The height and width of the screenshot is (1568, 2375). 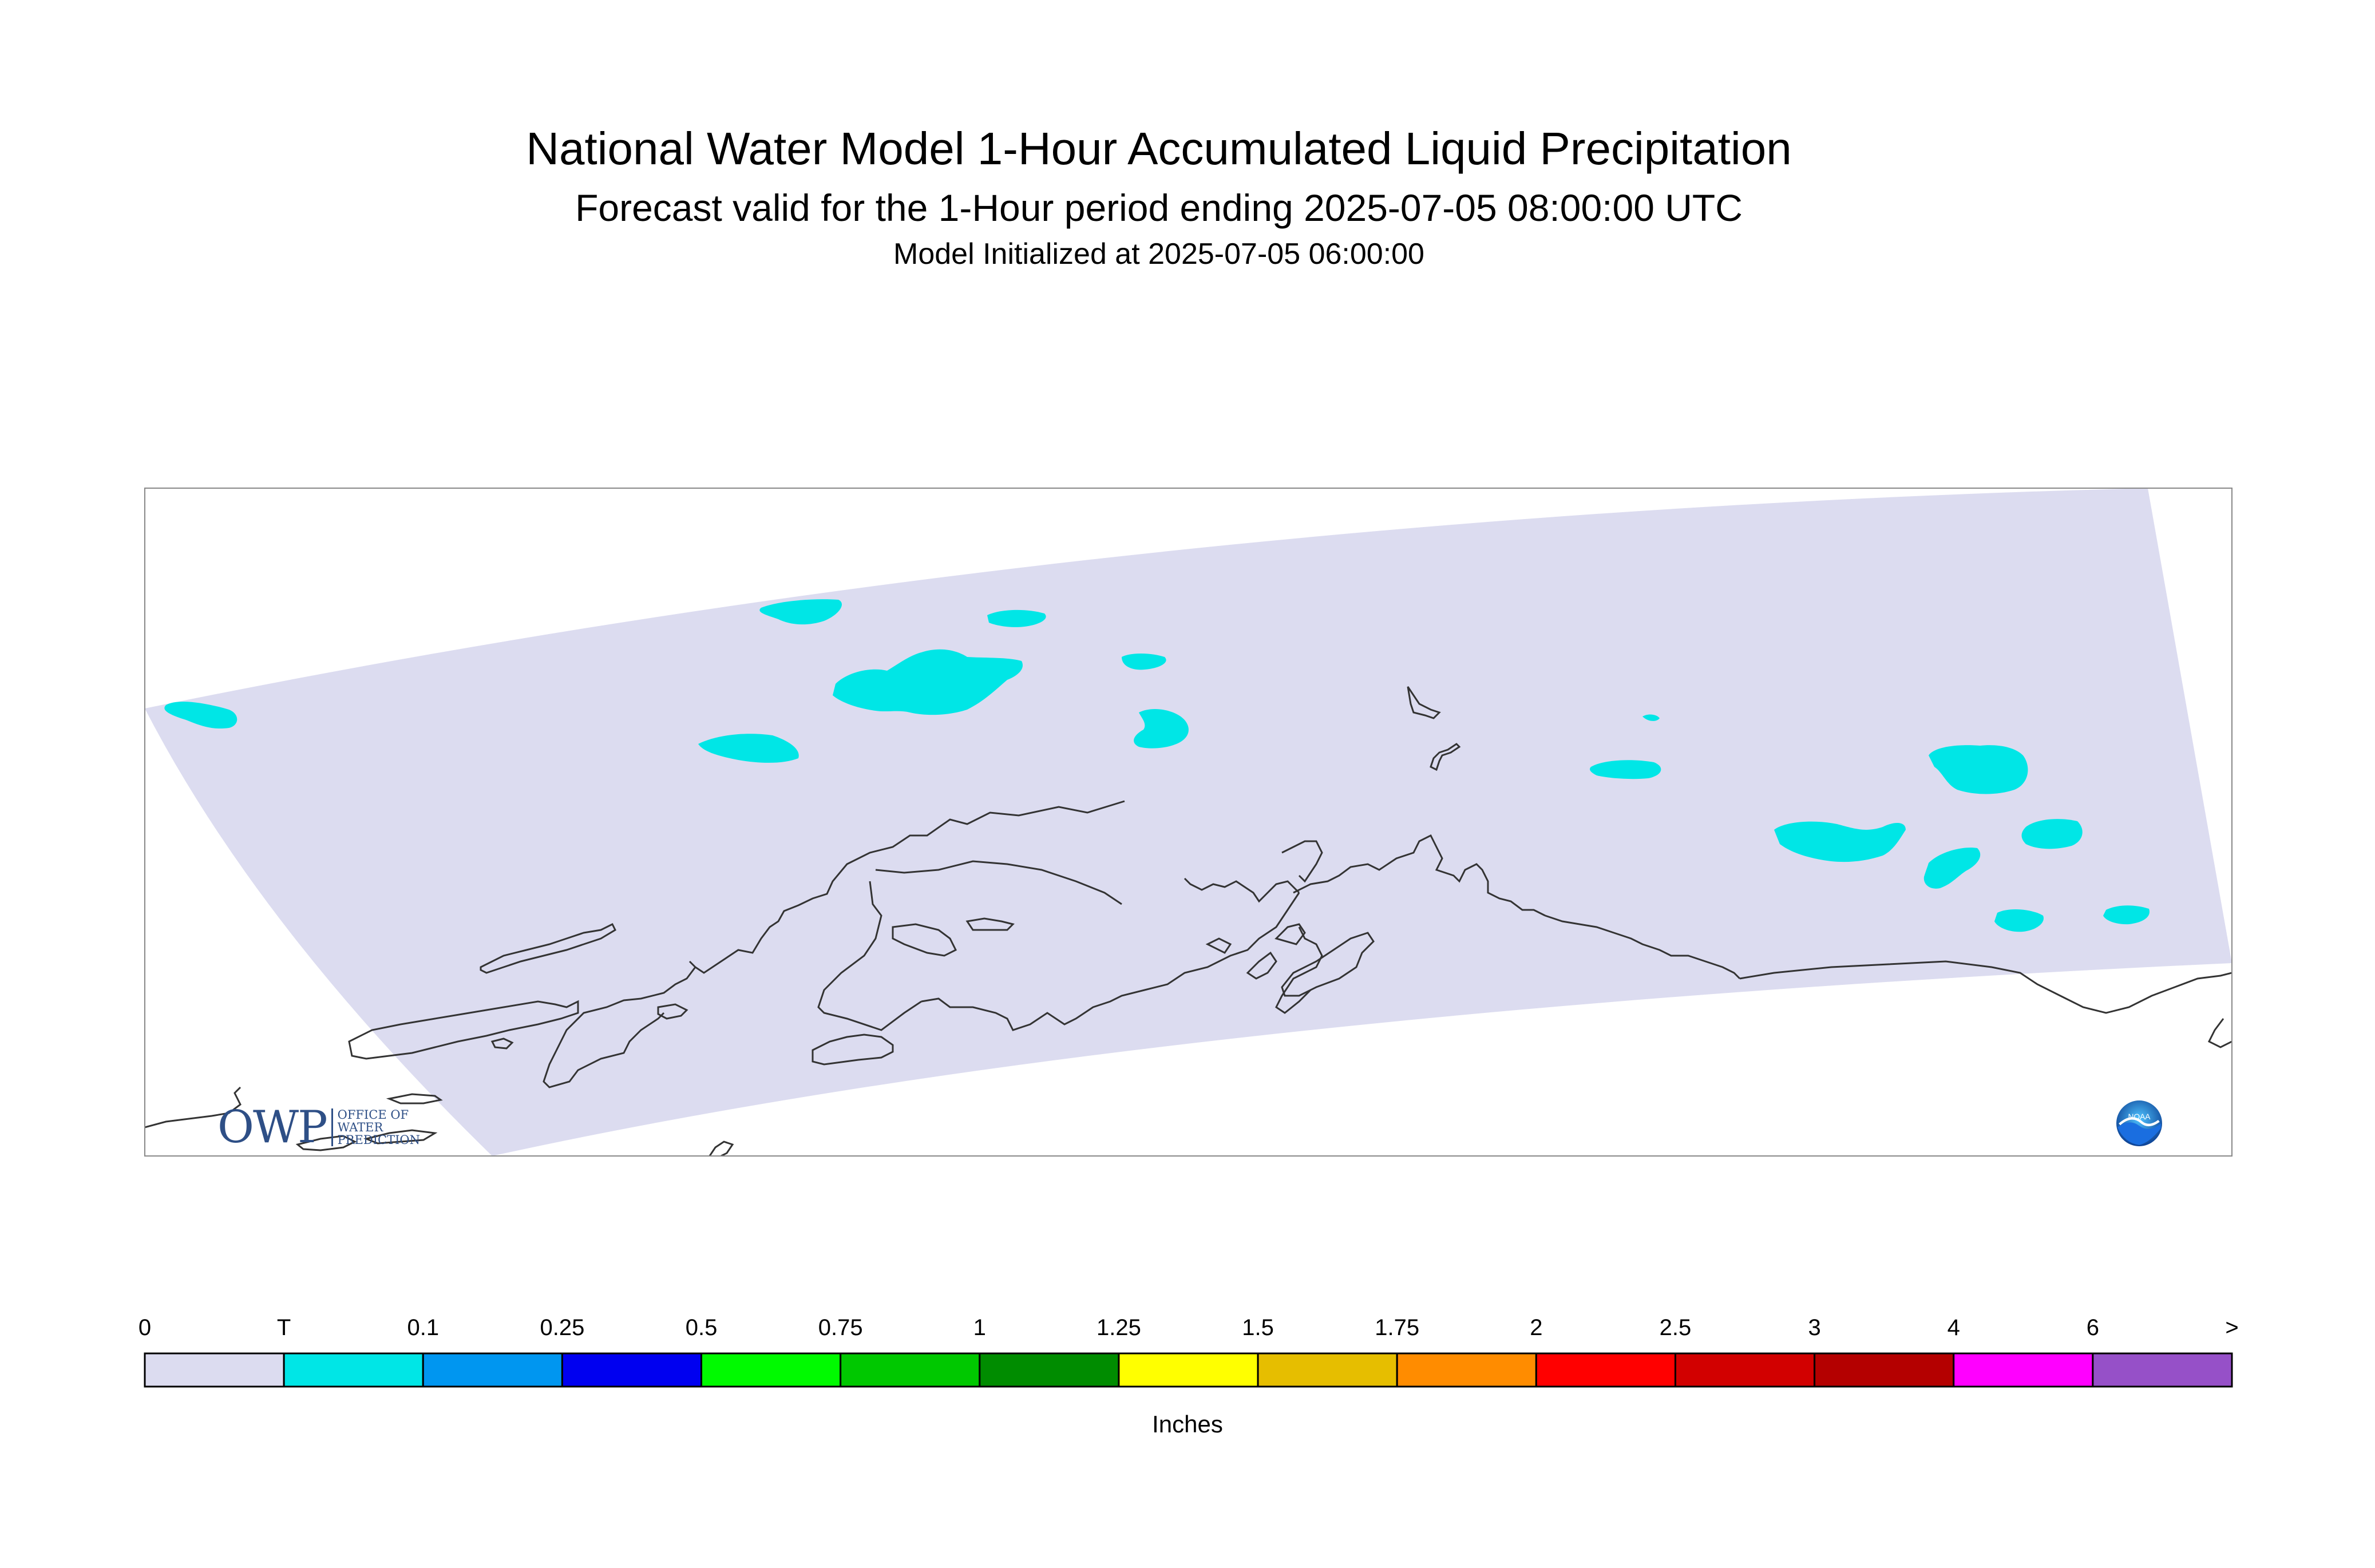 I want to click on legend-tick-label: >, so click(x=2232, y=1327).